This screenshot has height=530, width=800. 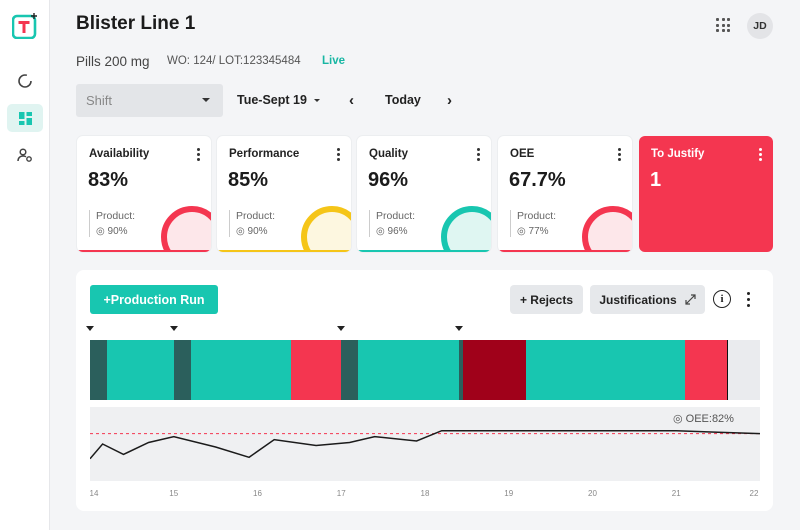 I want to click on state-timeline, so click(x=425, y=370).